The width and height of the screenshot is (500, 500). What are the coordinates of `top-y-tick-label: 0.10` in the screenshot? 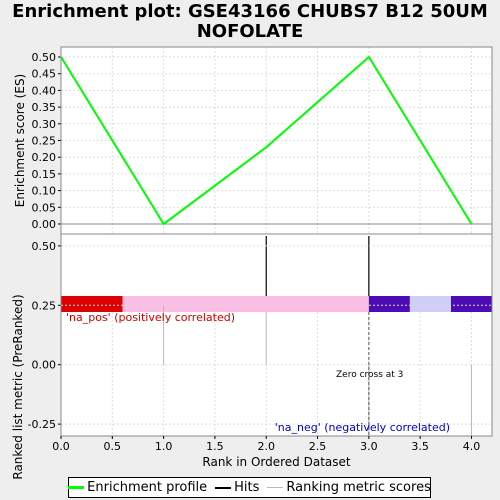 It's located at (44, 191).